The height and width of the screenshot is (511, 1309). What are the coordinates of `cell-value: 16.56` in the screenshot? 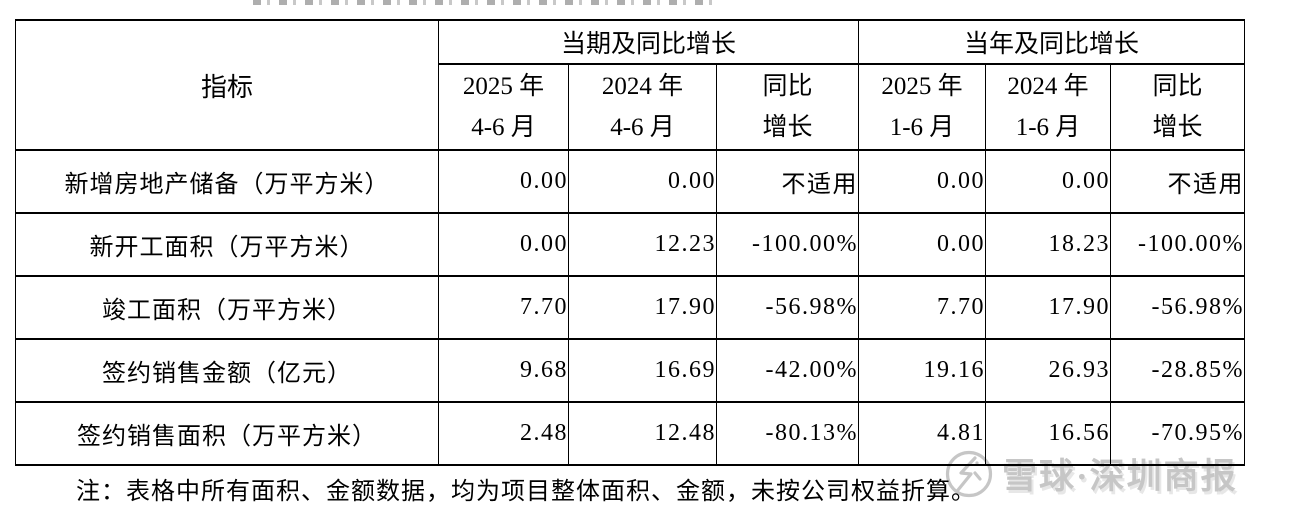 It's located at (1048, 433).